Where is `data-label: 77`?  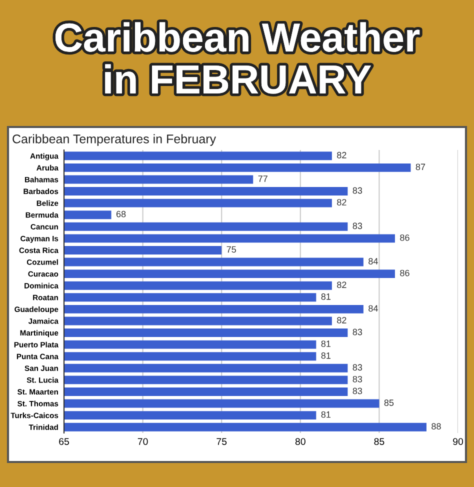 data-label: 77 is located at coordinates (263, 179).